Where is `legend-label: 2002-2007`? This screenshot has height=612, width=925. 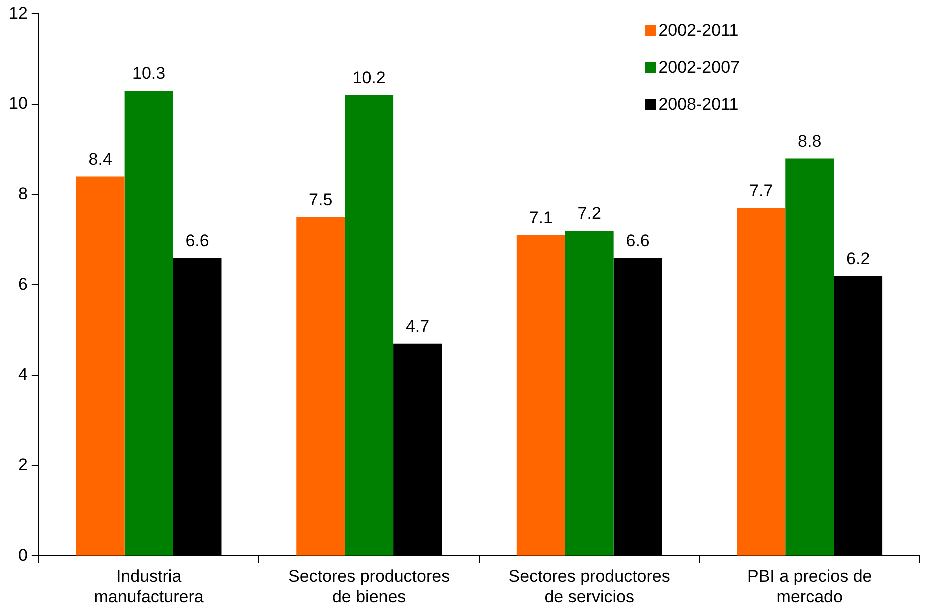
legend-label: 2002-2007 is located at coordinates (699, 68).